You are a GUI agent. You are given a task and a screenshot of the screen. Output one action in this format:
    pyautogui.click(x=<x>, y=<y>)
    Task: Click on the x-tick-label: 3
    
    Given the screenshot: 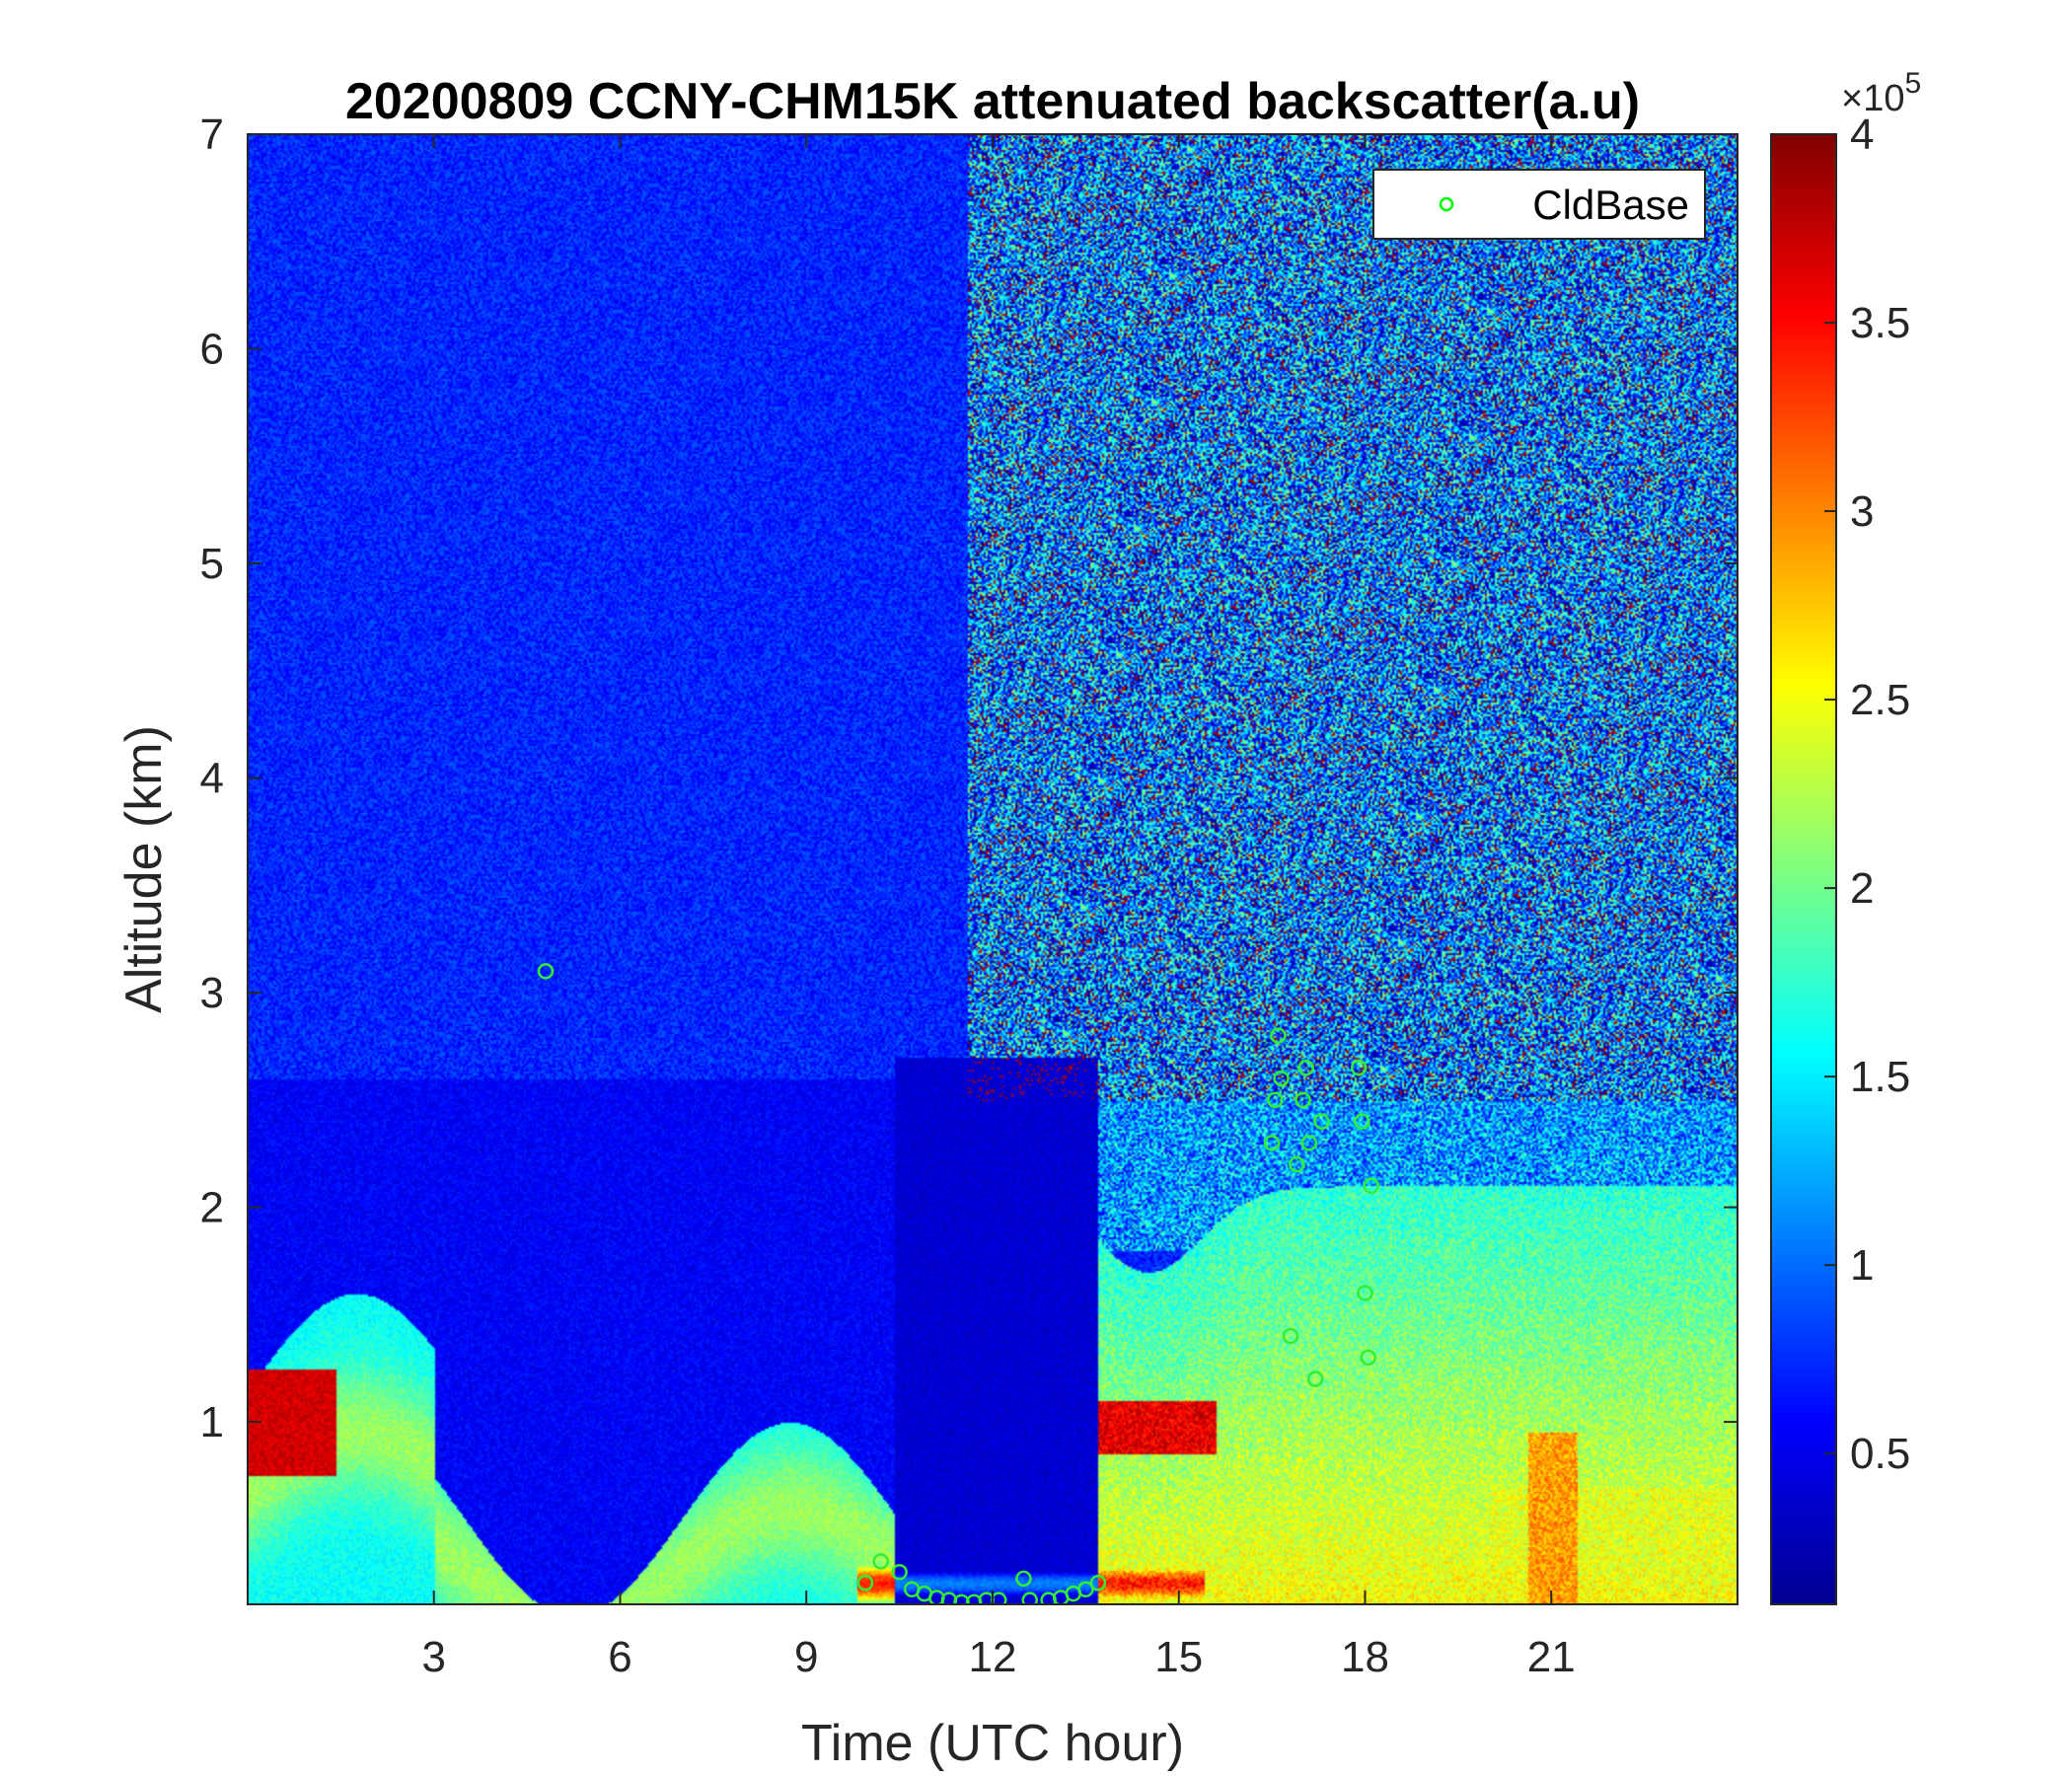 What is the action you would take?
    pyautogui.click(x=434, y=1657)
    